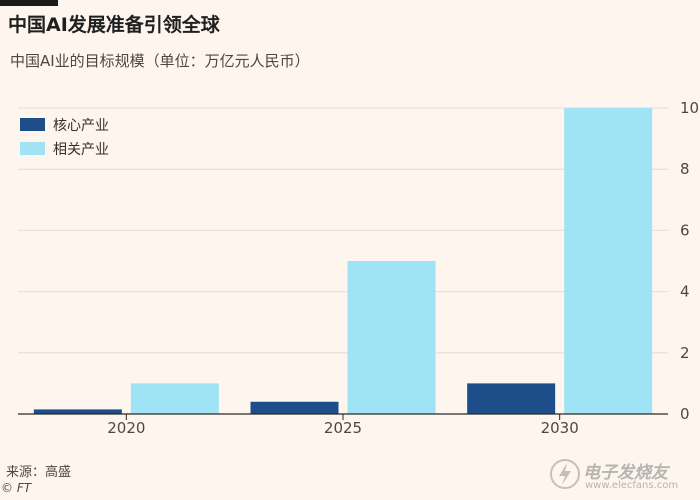 This screenshot has height=500, width=700. Describe the element at coordinates (294, 407) in the screenshot. I see `bar-core-2025` at that location.